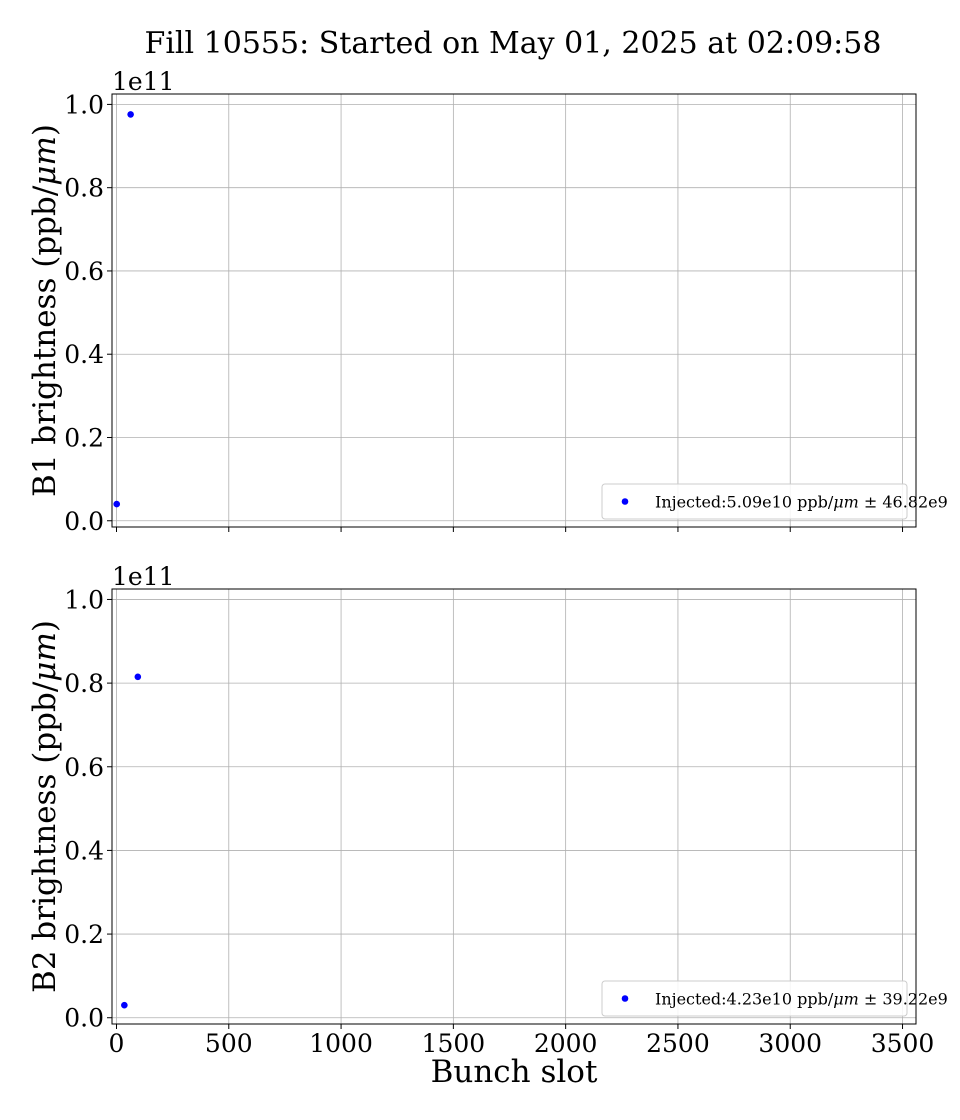 The height and width of the screenshot is (1120, 960). Describe the element at coordinates (45, 310) in the screenshot. I see `y-axis-label: B1 brightness (ppb/μm)` at that location.